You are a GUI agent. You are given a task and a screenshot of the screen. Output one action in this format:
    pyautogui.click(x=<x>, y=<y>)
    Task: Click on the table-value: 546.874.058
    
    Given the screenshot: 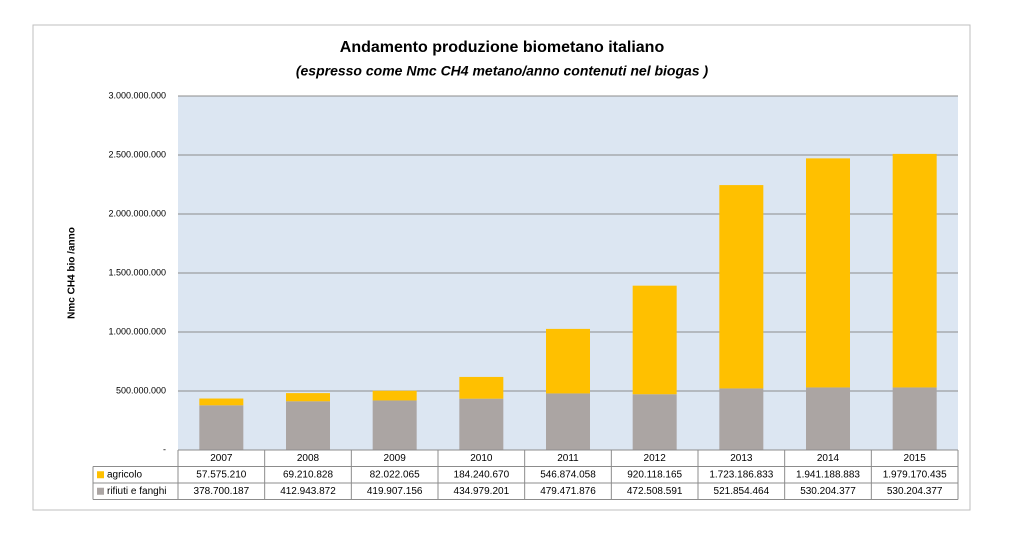 What is the action you would take?
    pyautogui.click(x=568, y=474)
    